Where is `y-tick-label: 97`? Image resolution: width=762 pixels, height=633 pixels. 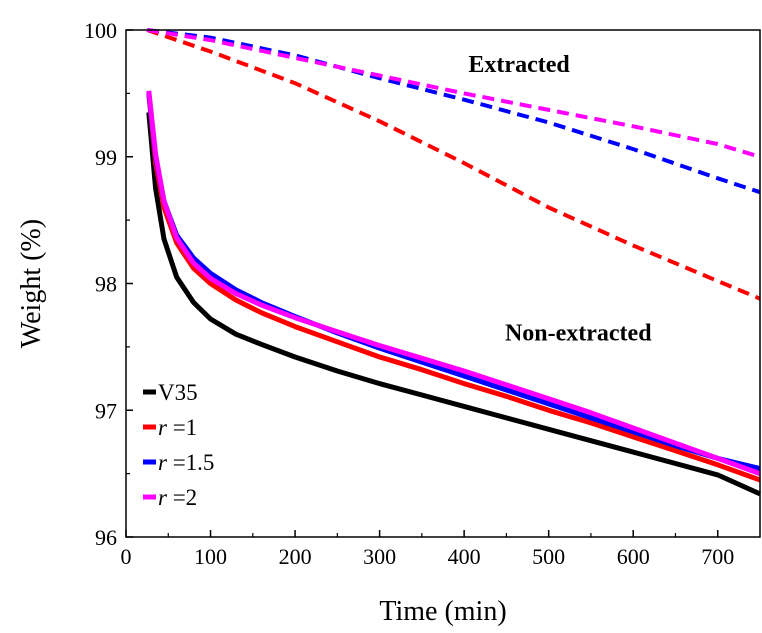 y-tick-label: 97 is located at coordinates (106, 410).